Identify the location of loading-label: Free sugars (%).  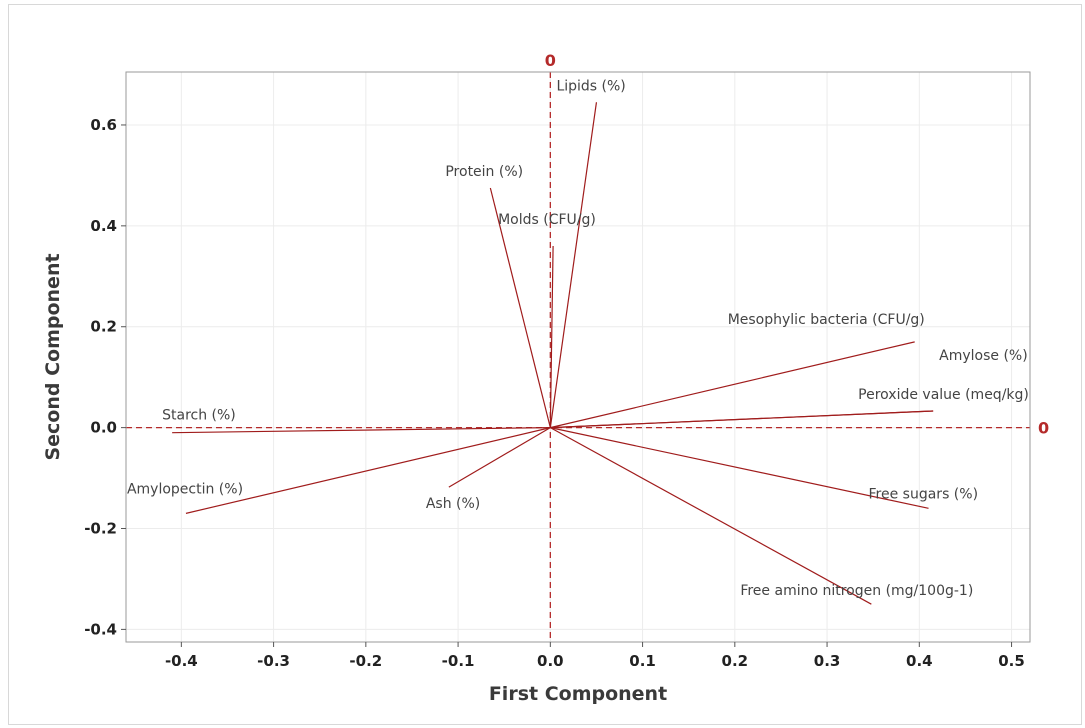
(924, 494).